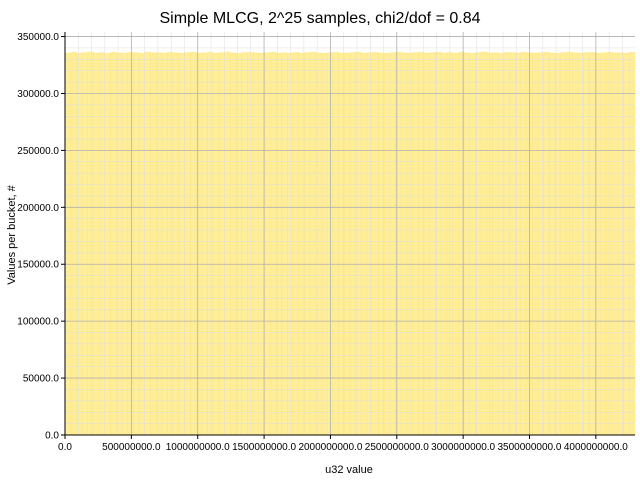 The height and width of the screenshot is (480, 640). What do you see at coordinates (38, 94) in the screenshot?
I see `y-tick-label: 300000.0` at bounding box center [38, 94].